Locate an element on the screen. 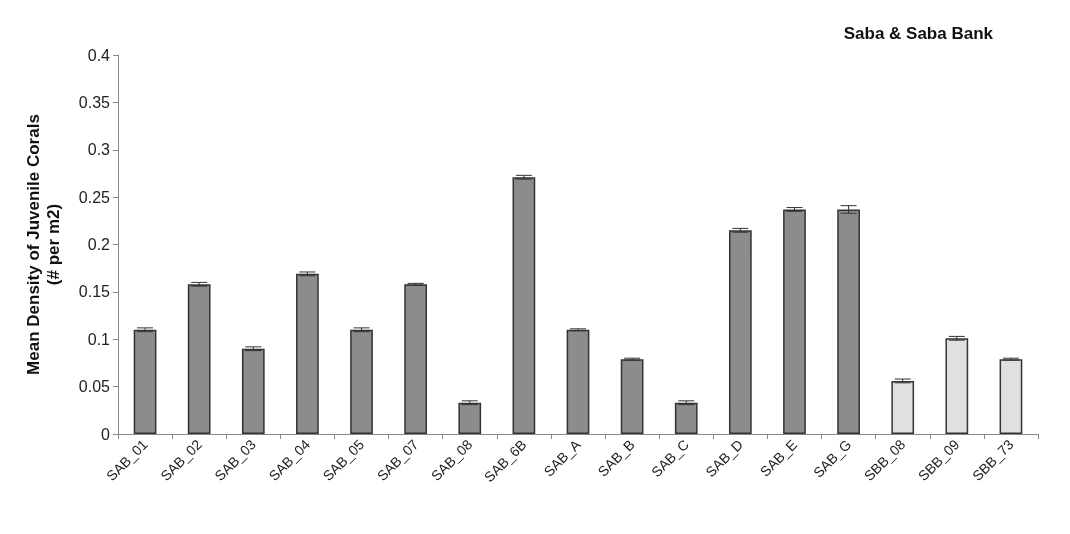 This screenshot has height=534, width=1070. y-tick-label: 0.05 is located at coordinates (94, 387).